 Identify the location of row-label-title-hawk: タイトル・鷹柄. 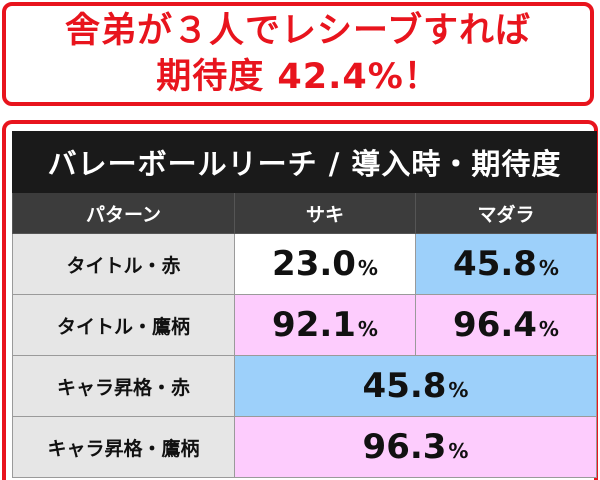
(123, 325).